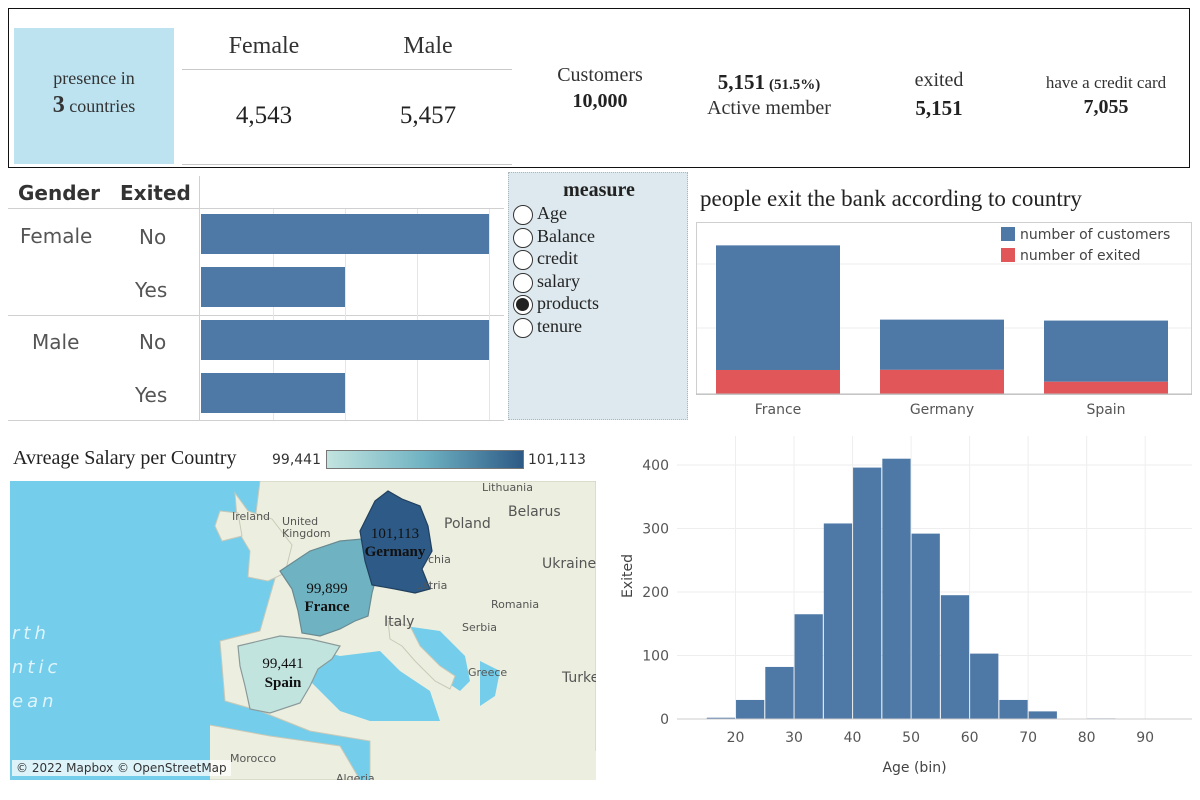  Describe the element at coordinates (523, 260) in the screenshot. I see `measure-radio-credit` at that location.